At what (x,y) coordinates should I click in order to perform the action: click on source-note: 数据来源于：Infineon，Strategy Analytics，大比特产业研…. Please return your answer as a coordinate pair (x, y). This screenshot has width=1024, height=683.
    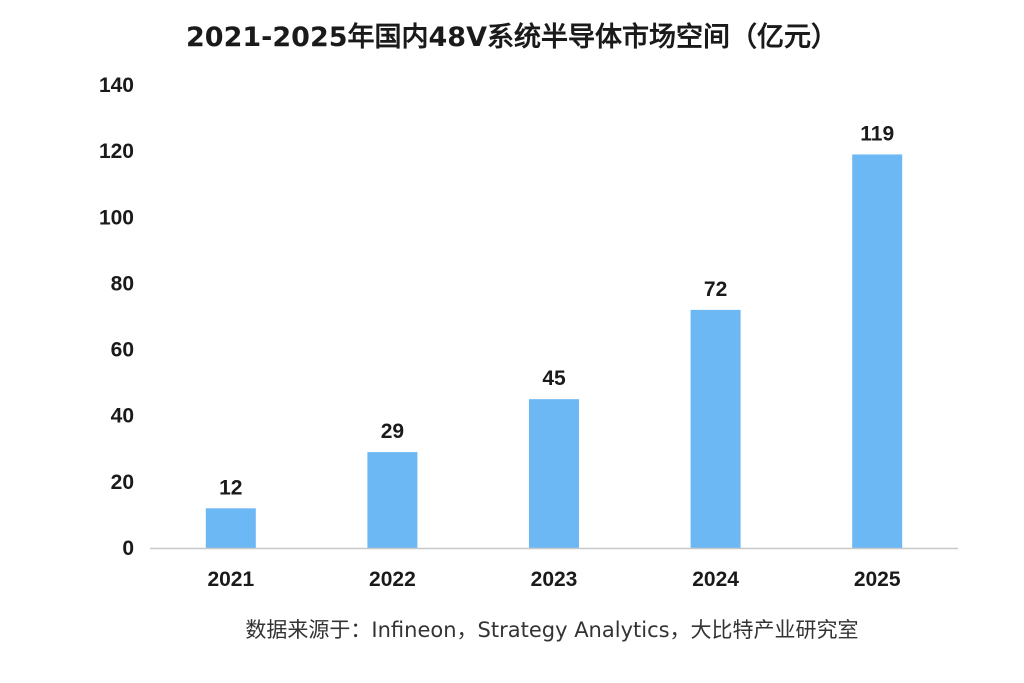
    Looking at the image, I should click on (551, 630).